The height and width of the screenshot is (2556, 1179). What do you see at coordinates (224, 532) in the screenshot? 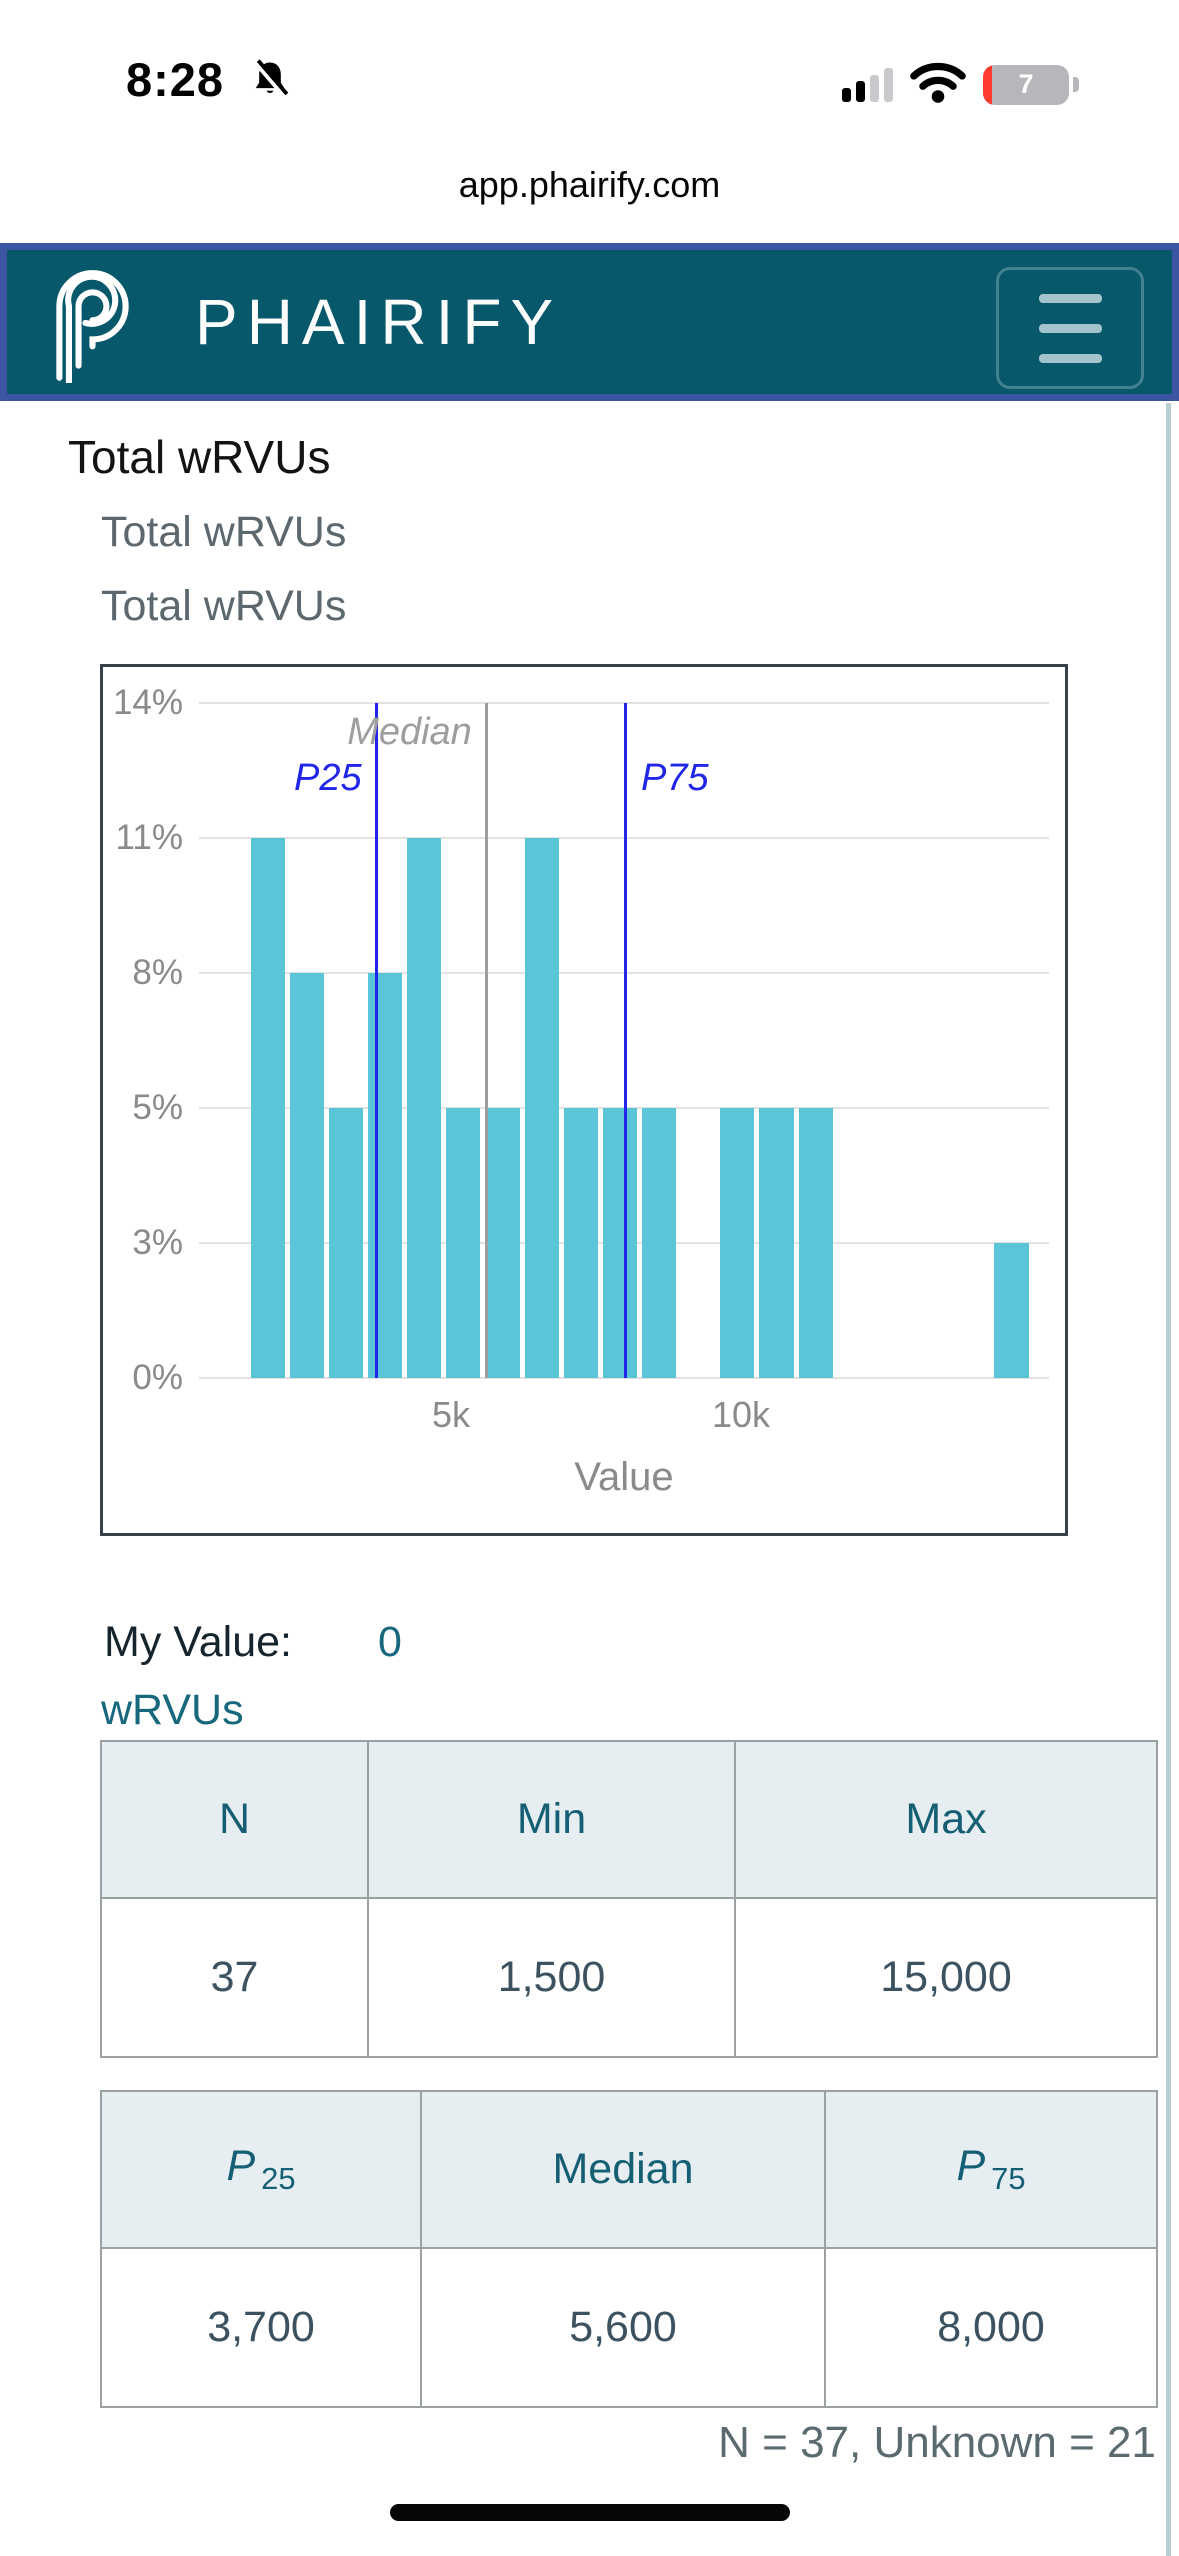
I see `page-subtitle-1: Total wRVUs` at bounding box center [224, 532].